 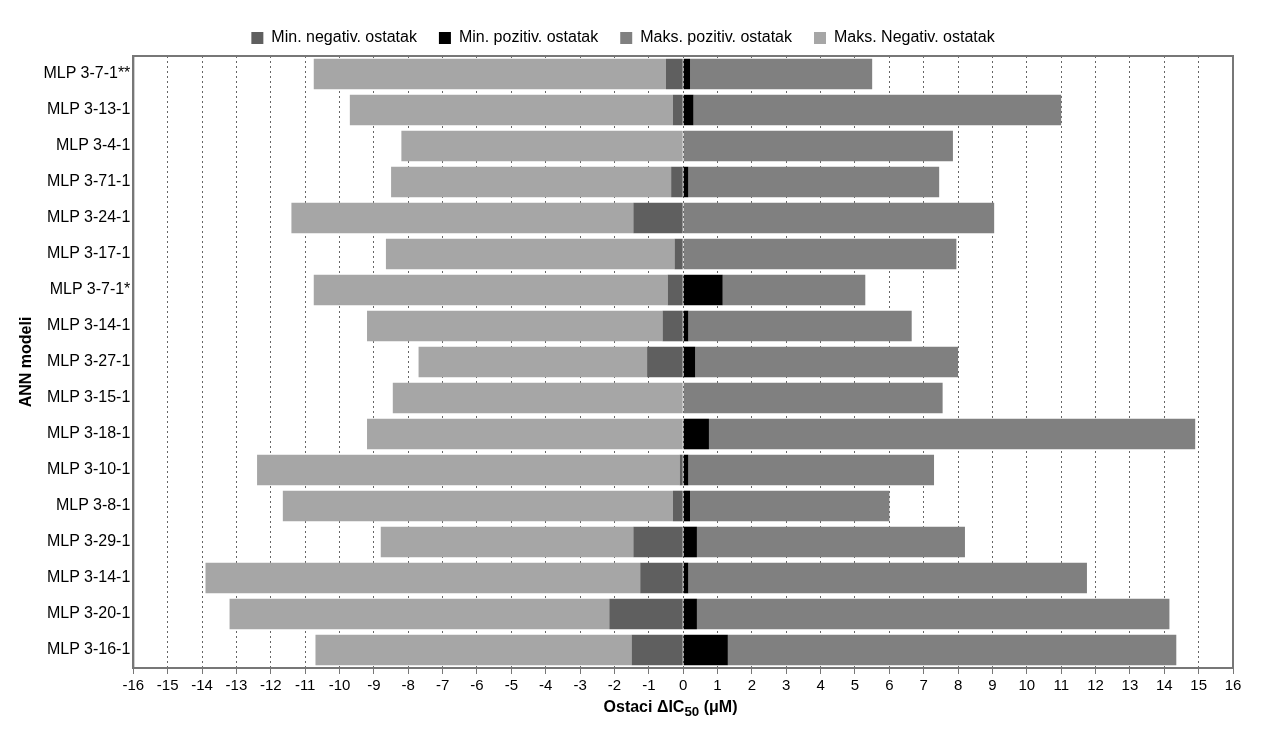 What do you see at coordinates (89, 361) in the screenshot?
I see `y-tick-label: MLP 3-27-1` at bounding box center [89, 361].